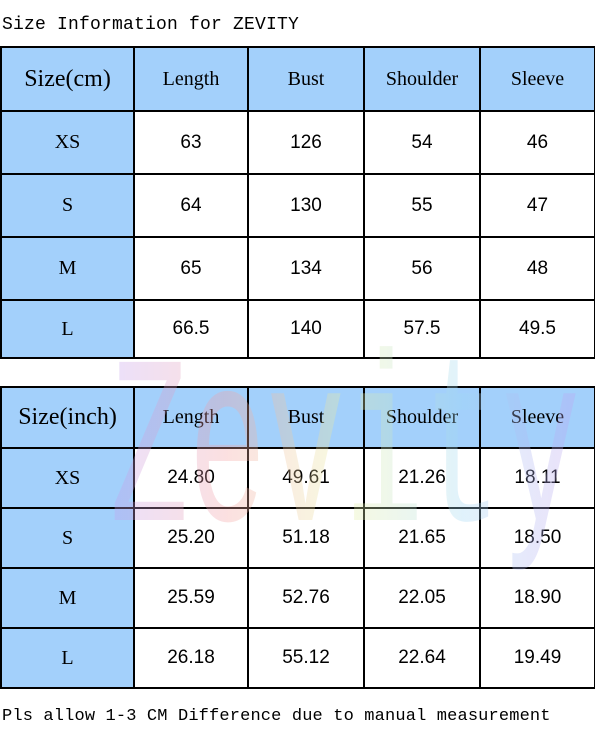 This screenshot has width=595, height=731. Describe the element at coordinates (537, 205) in the screenshot. I see `sleeve-value: 47` at that location.